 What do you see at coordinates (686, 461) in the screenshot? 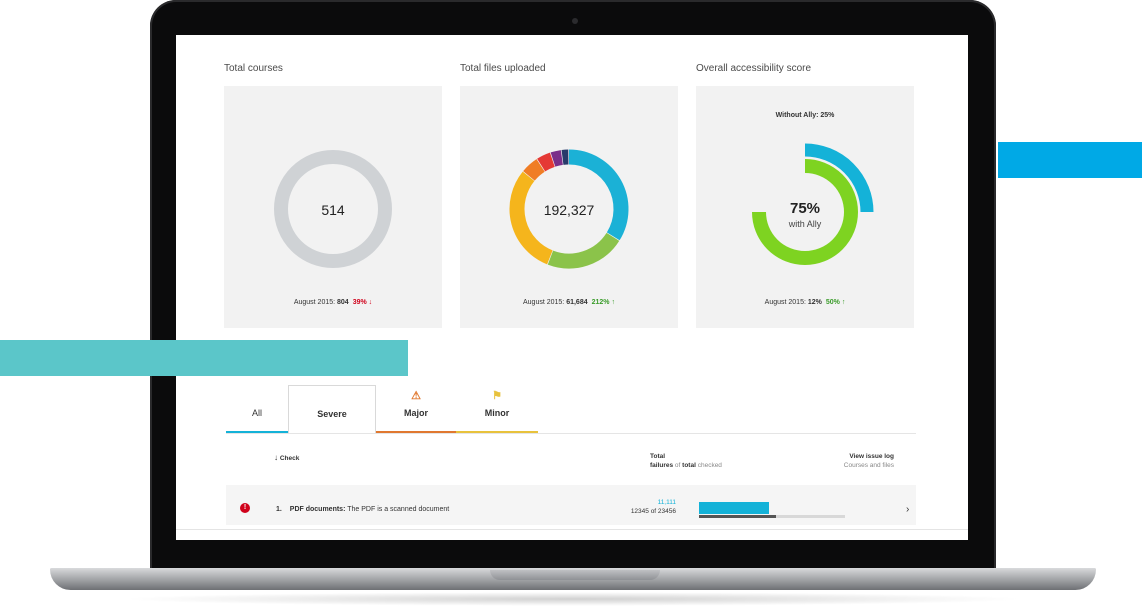
I see `total-column-header: Total failures of total checked` at bounding box center [686, 461].